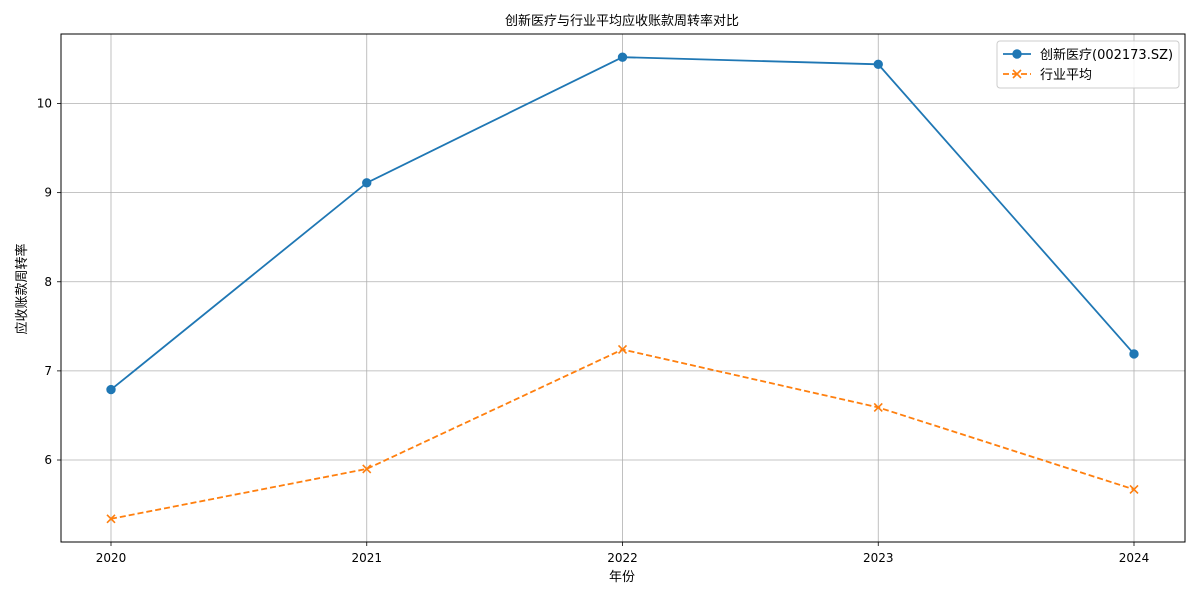  I want to click on x-tick-label: 2022, so click(622, 558).